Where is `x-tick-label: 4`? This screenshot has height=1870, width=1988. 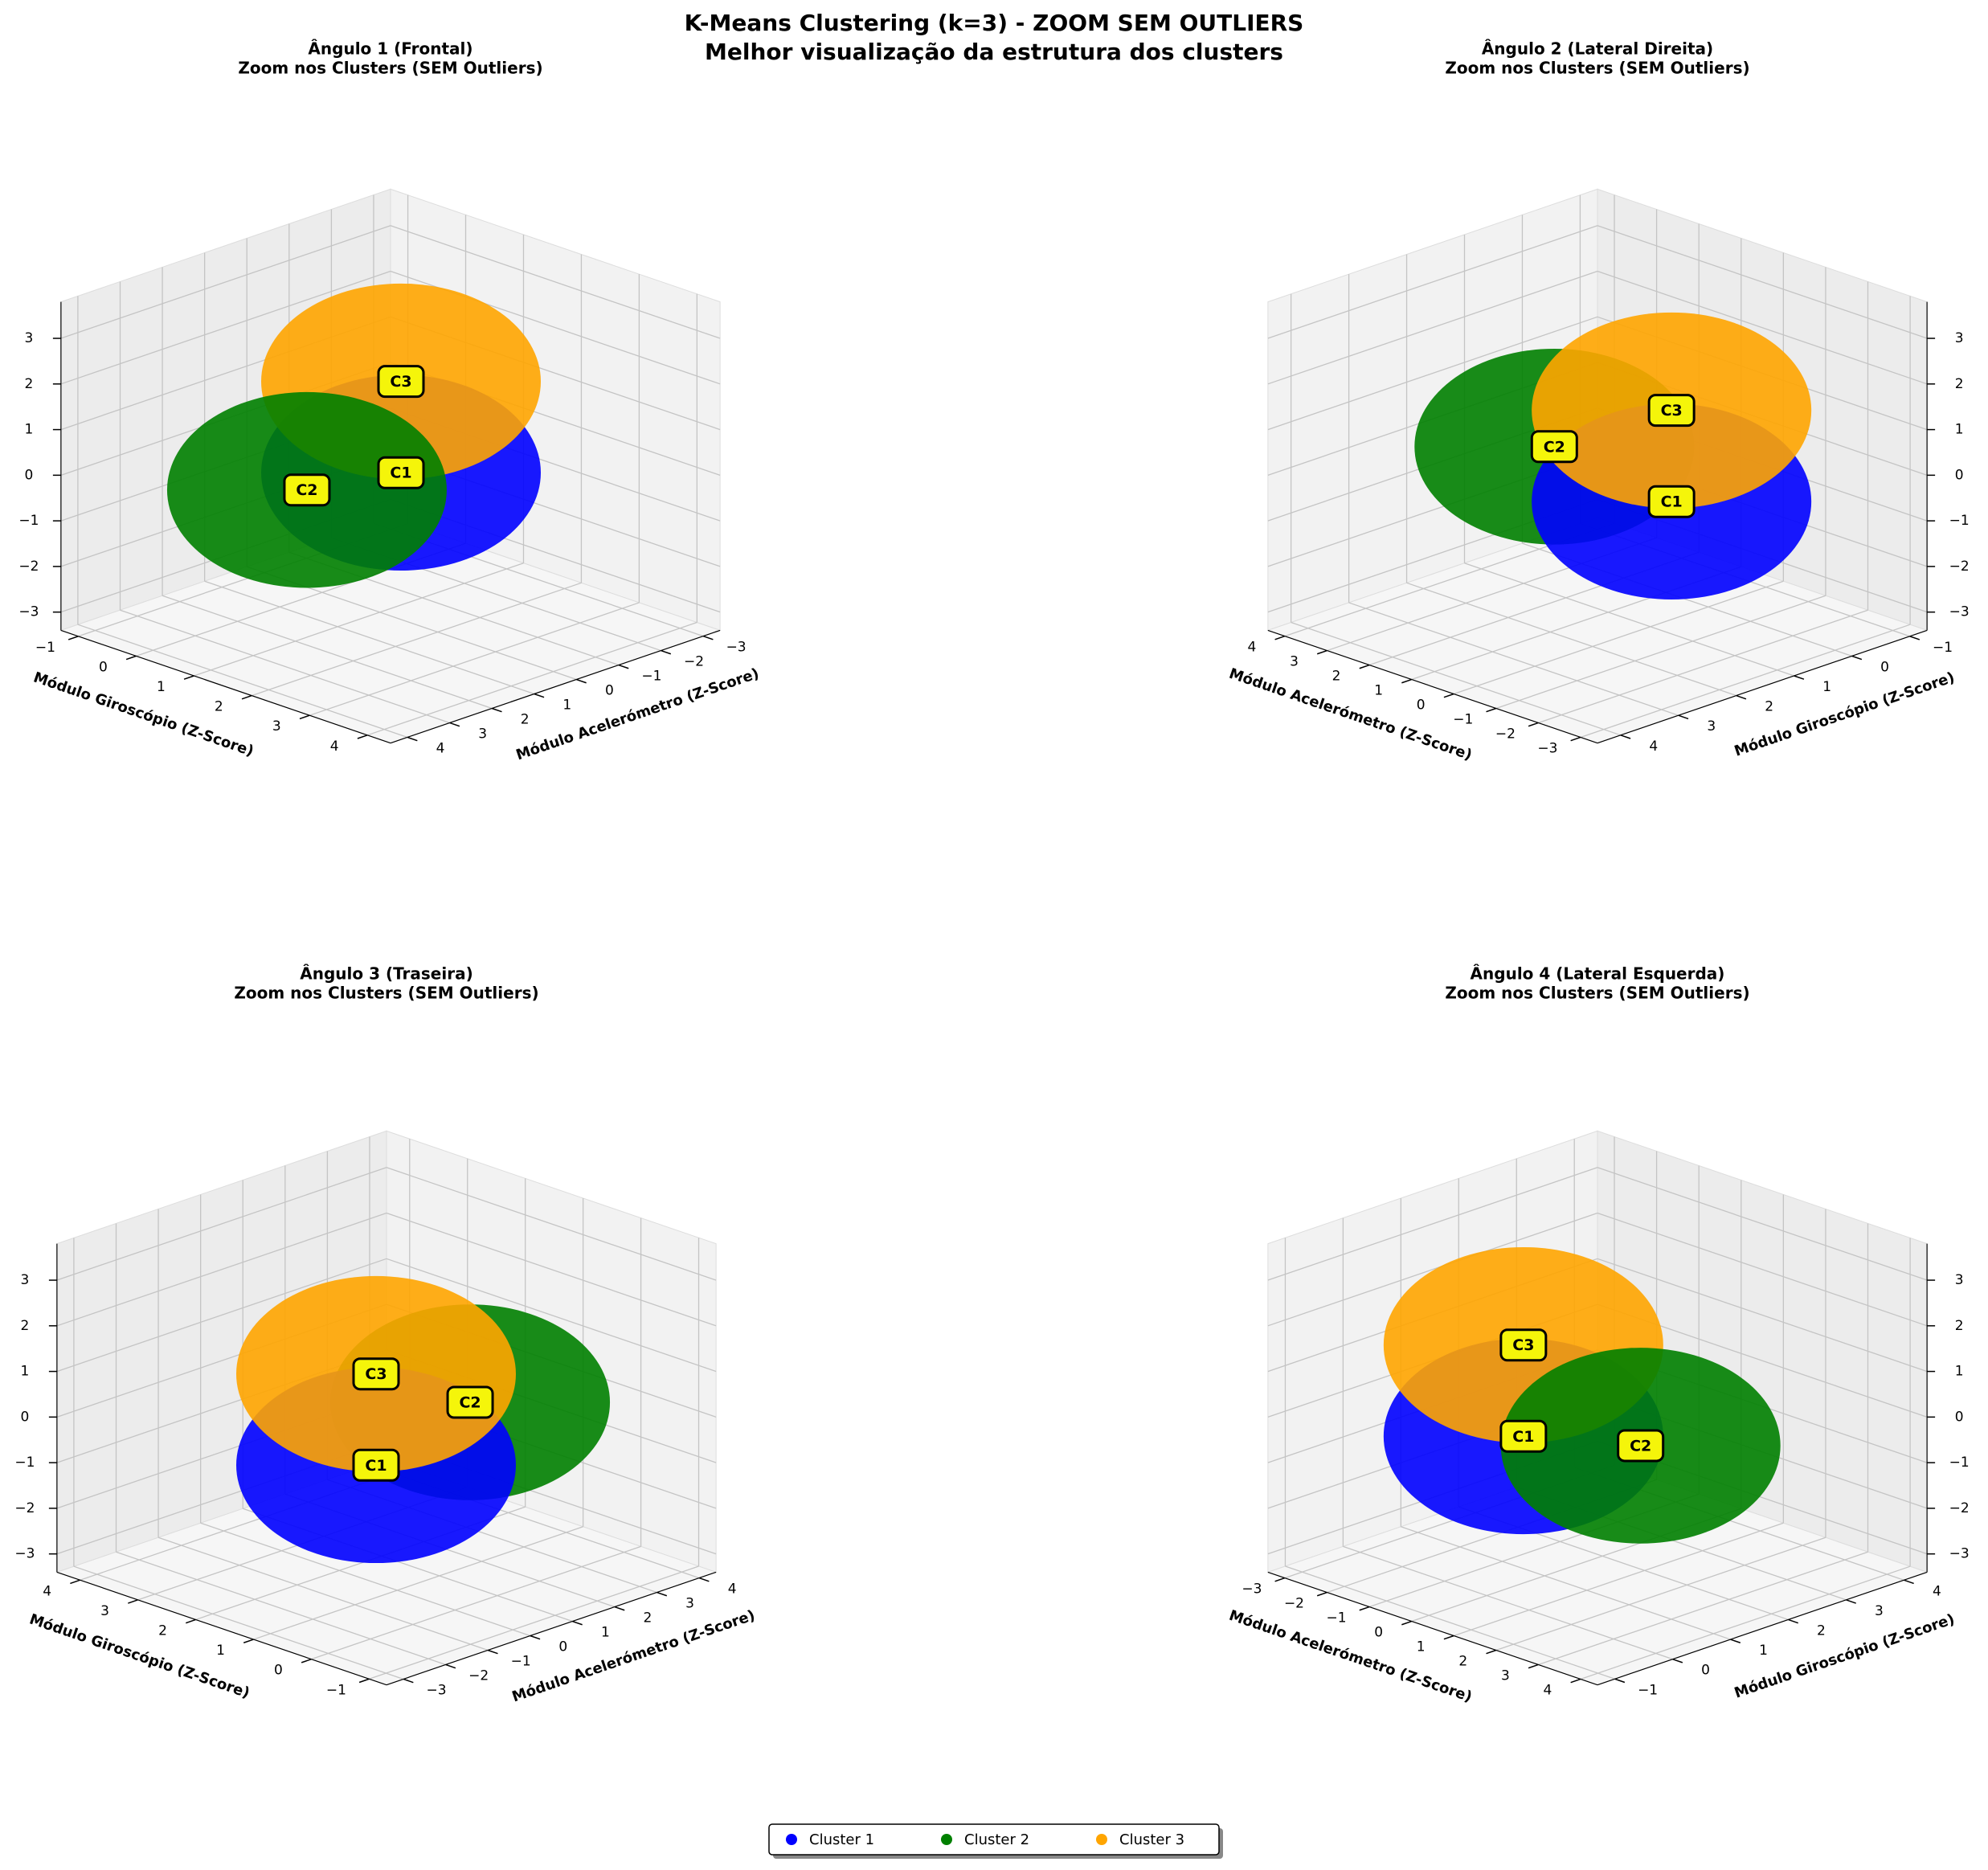
x-tick-label: 4 is located at coordinates (1548, 1690).